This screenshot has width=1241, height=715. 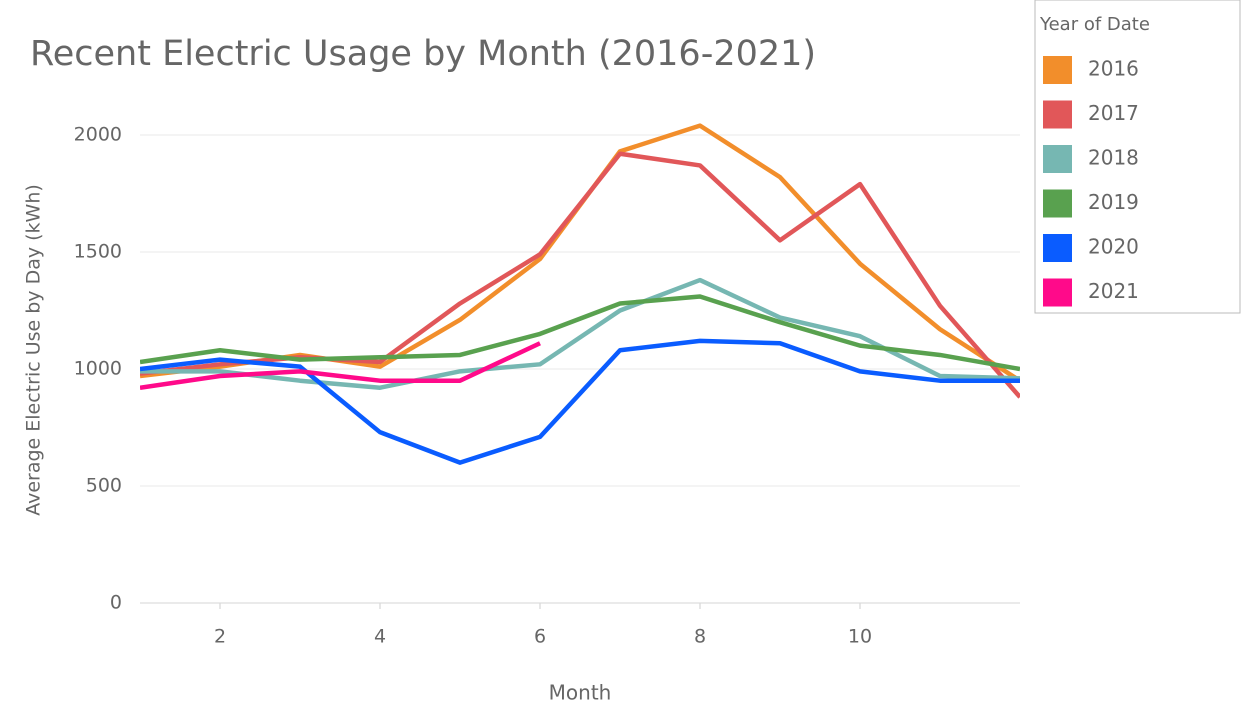 I want to click on y-tick-label: 500, so click(x=104, y=486).